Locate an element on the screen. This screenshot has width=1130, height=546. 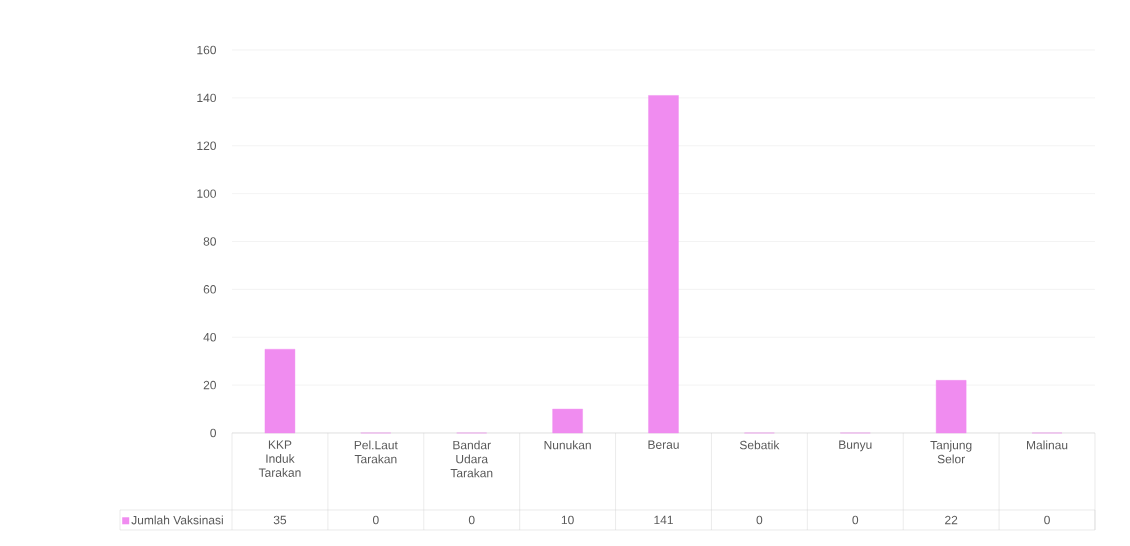
data-label: 35 is located at coordinates (280, 520).